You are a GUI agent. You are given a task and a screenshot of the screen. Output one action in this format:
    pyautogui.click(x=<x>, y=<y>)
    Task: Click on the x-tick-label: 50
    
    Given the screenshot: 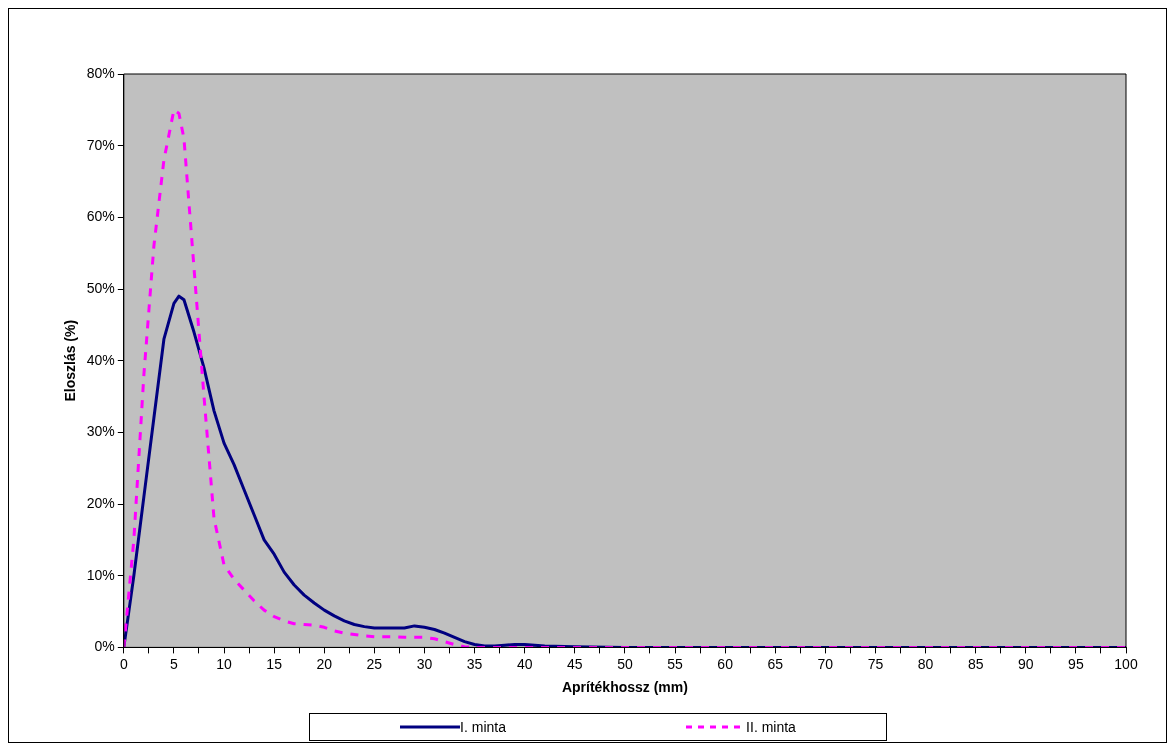 What is the action you would take?
    pyautogui.click(x=625, y=663)
    